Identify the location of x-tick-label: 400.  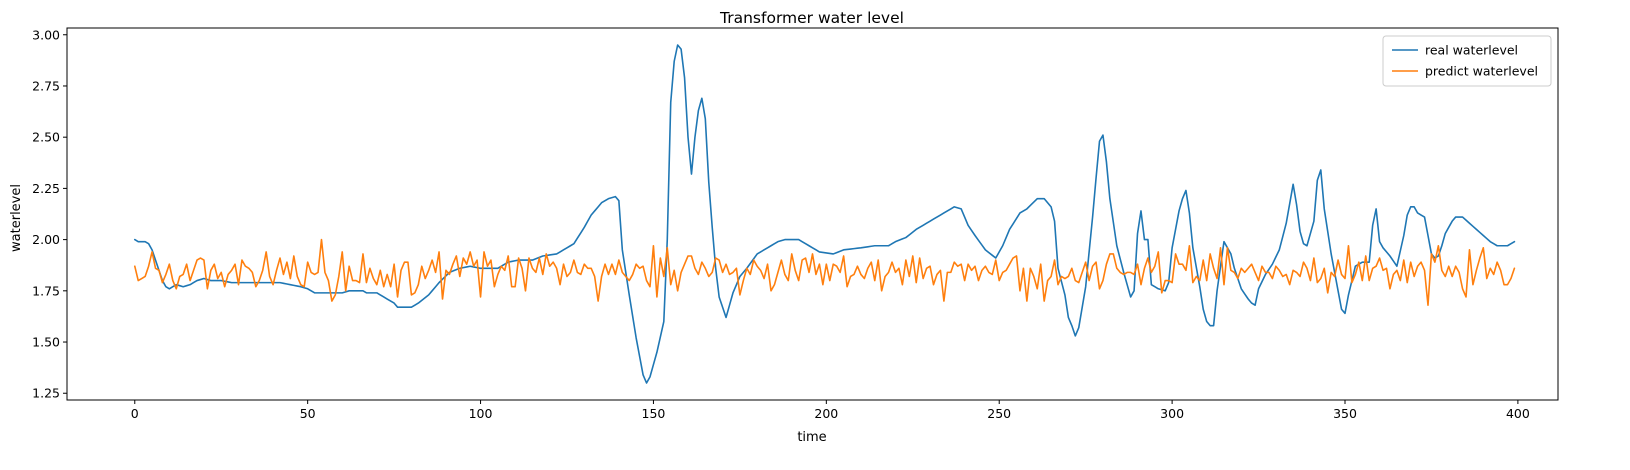
(1518, 413).